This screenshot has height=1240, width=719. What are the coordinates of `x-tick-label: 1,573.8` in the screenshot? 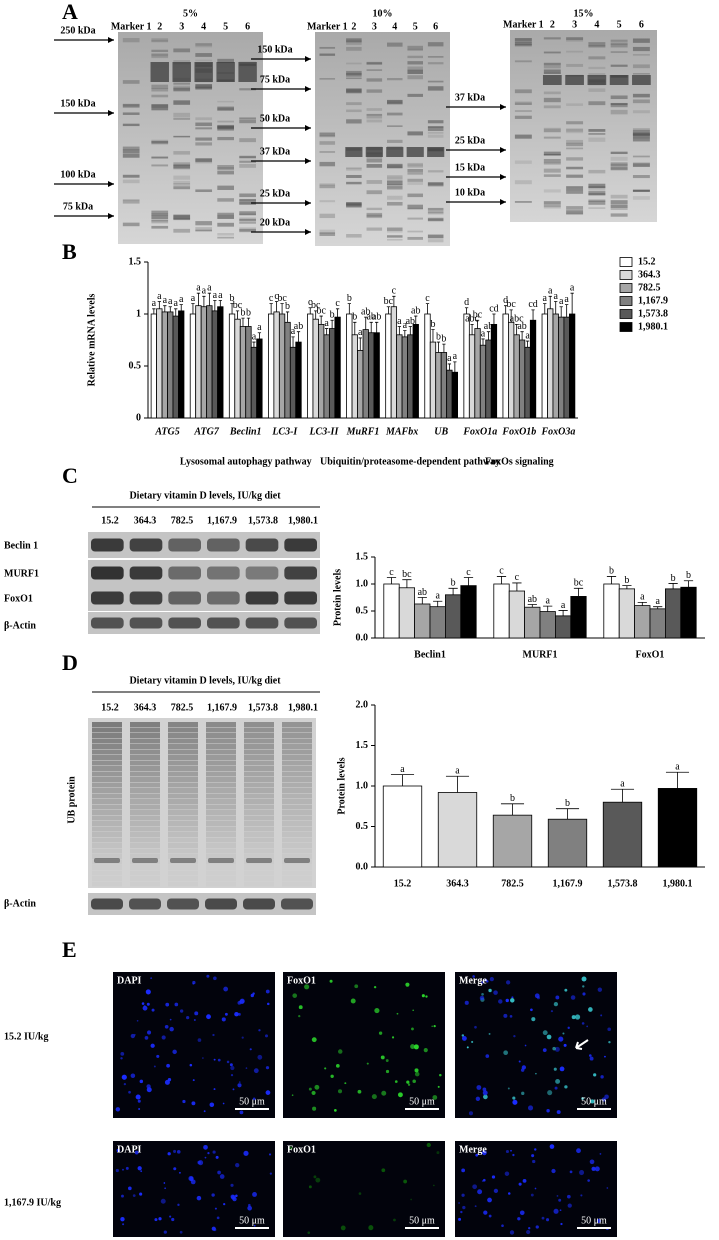 It's located at (623, 883).